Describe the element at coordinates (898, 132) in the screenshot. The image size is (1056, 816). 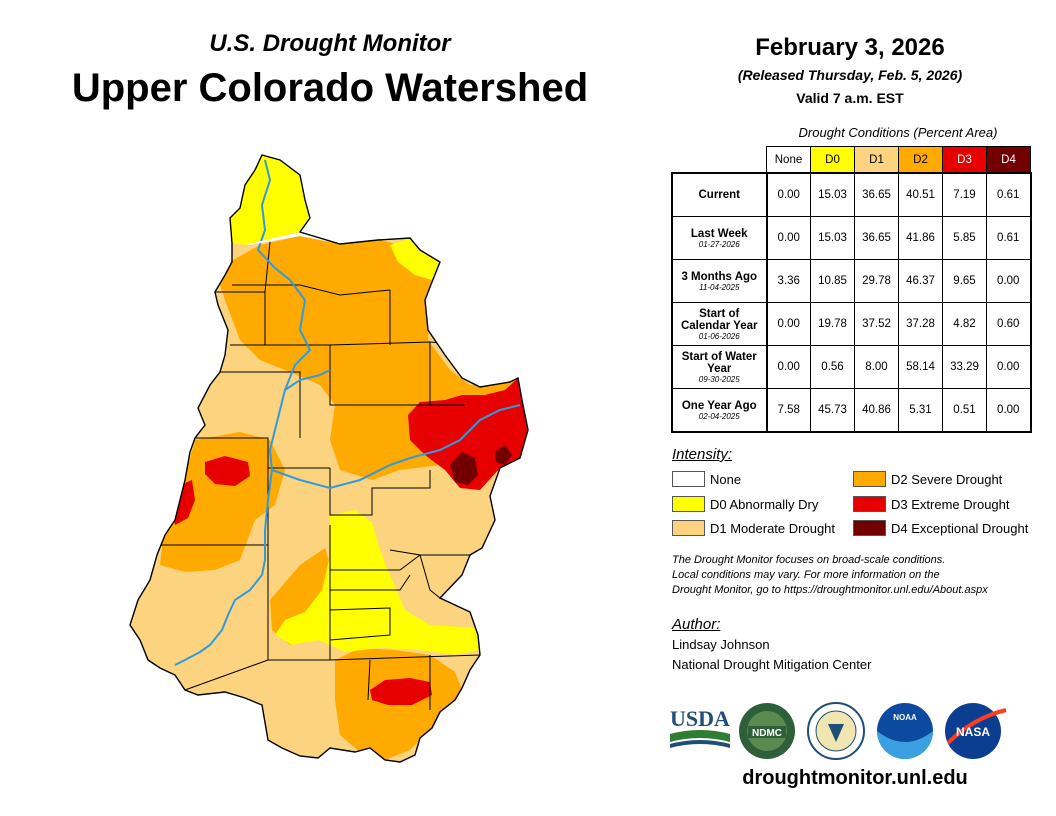
I see `table-caption: Drought Conditions (Percent Area)` at that location.